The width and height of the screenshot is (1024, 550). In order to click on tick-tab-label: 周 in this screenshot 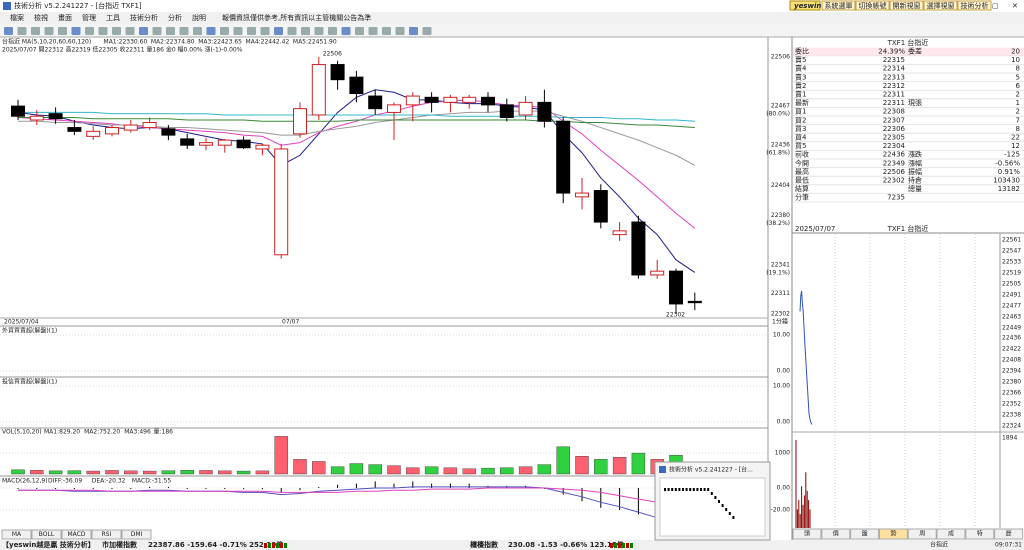, I will do `click(922, 534)`.